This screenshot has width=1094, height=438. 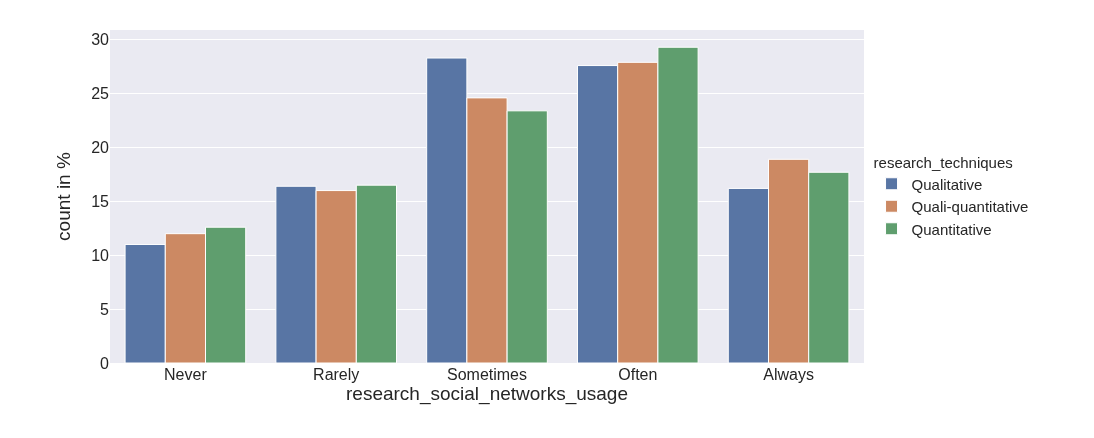 I want to click on legend-label: Qualitative, so click(x=947, y=184).